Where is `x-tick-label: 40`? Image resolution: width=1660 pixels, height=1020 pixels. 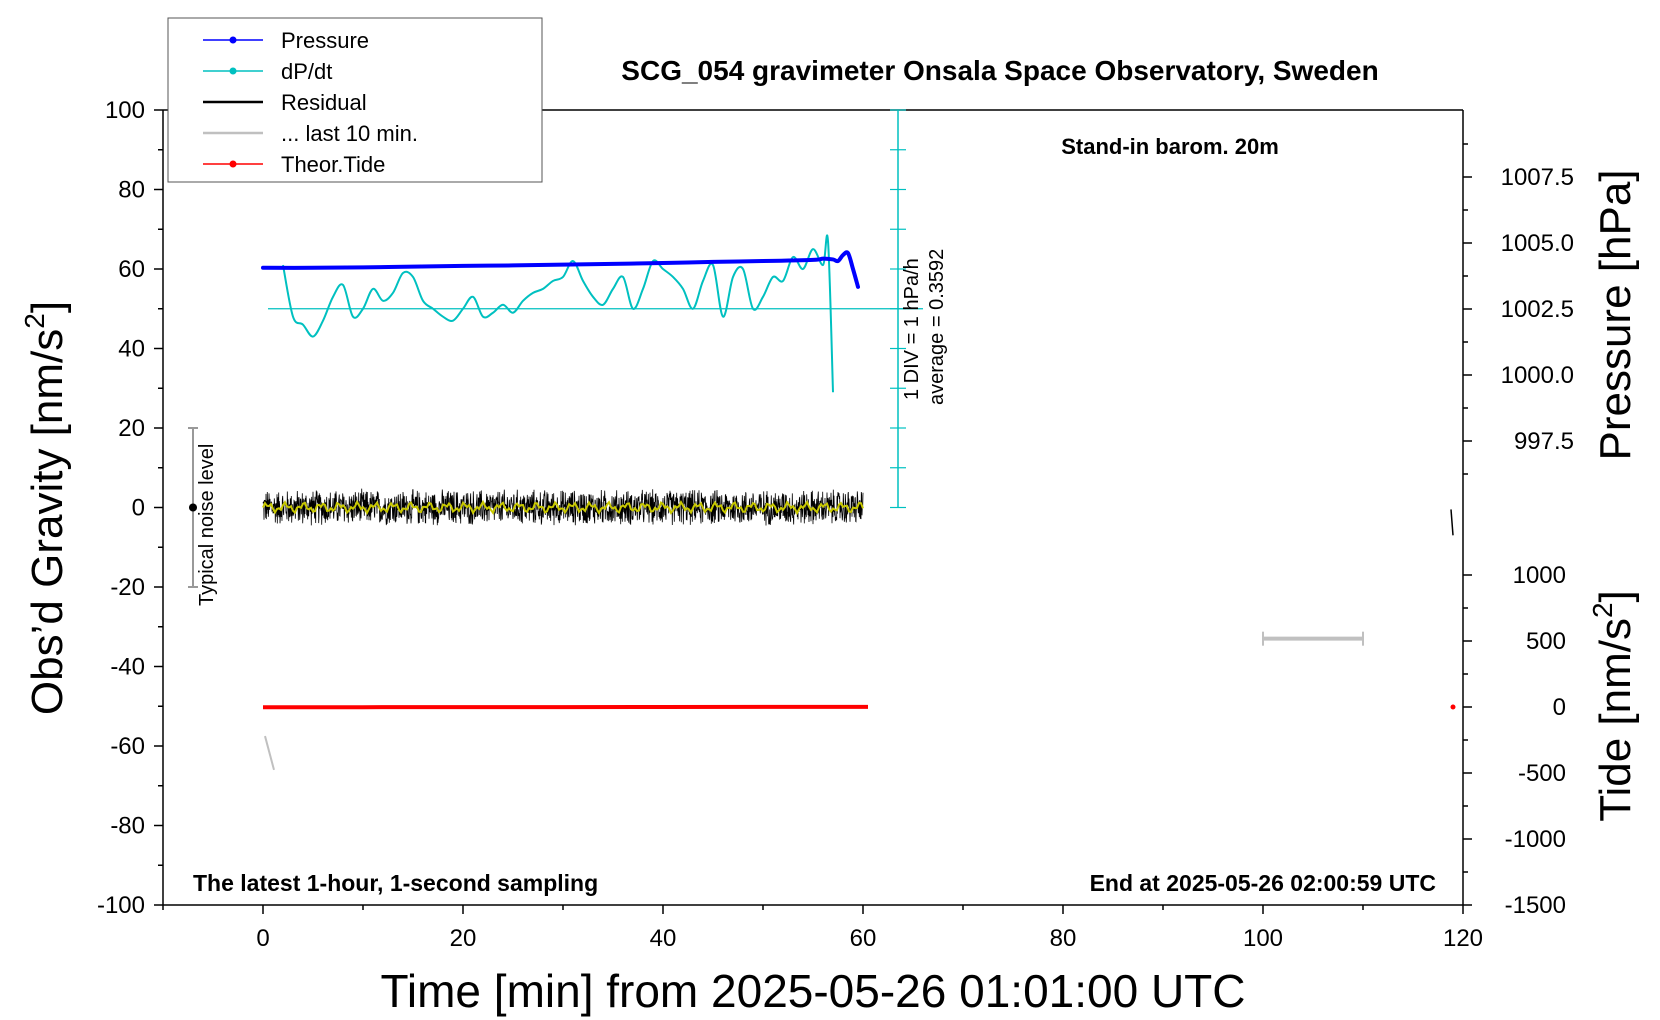 x-tick-label: 40 is located at coordinates (663, 938).